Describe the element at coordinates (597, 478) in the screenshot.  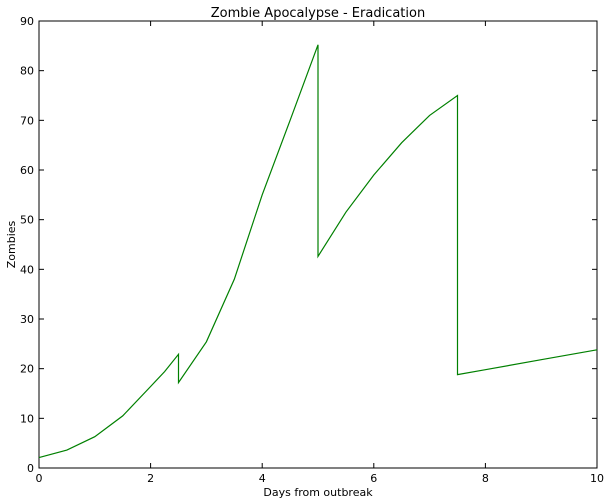
I see `x-tick-label: 10` at that location.